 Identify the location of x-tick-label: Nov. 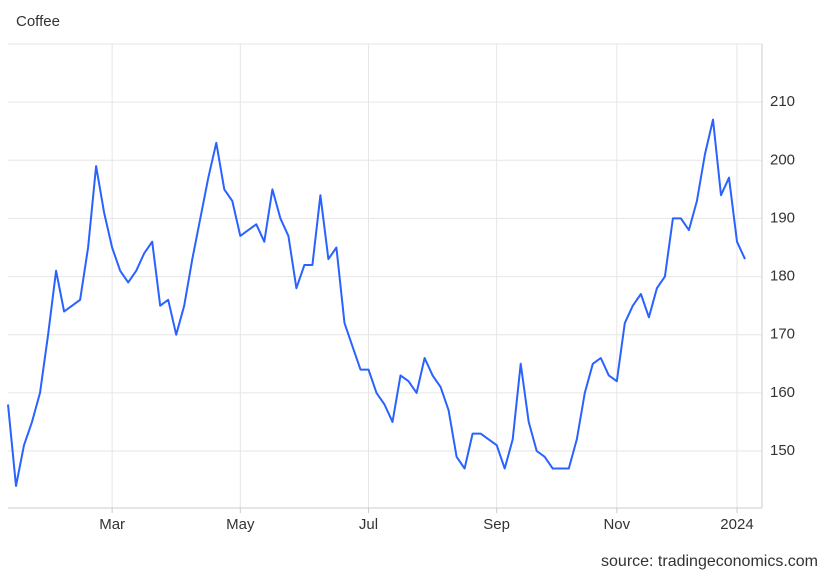
(616, 524).